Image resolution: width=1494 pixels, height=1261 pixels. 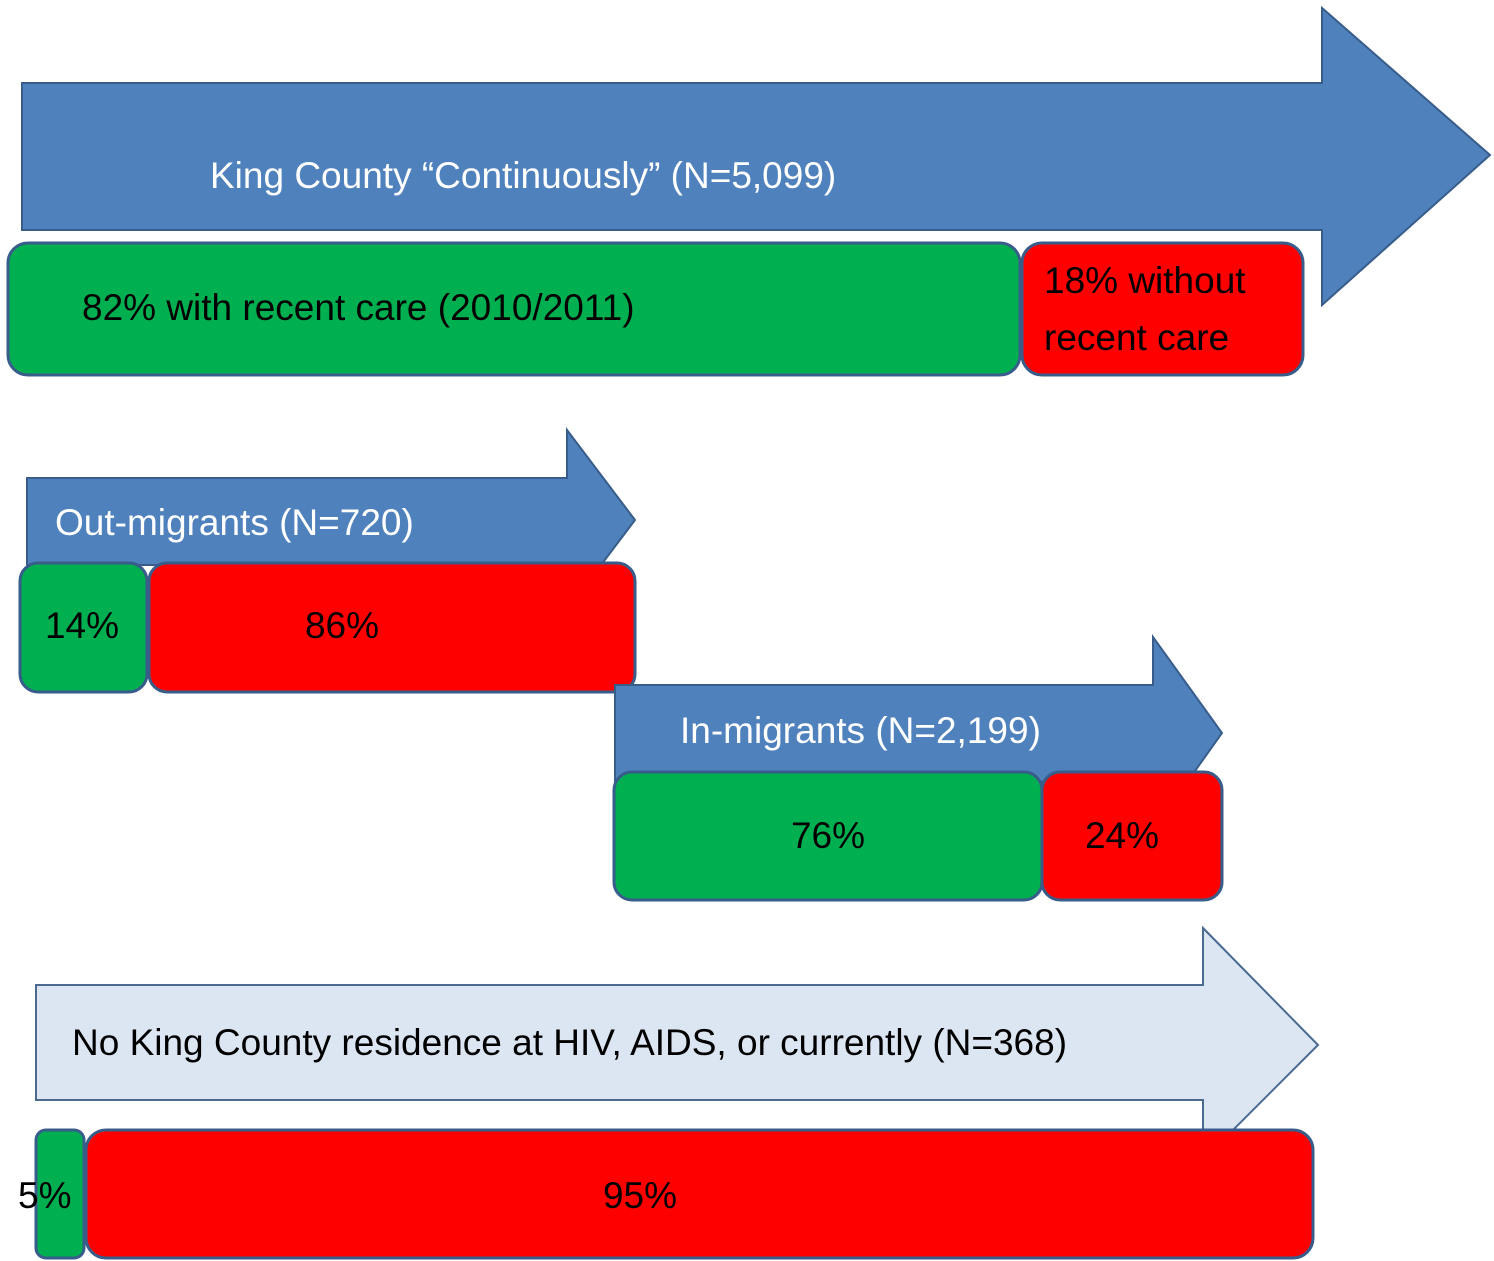 I want to click on segment-label: recent care, so click(x=1136, y=337).